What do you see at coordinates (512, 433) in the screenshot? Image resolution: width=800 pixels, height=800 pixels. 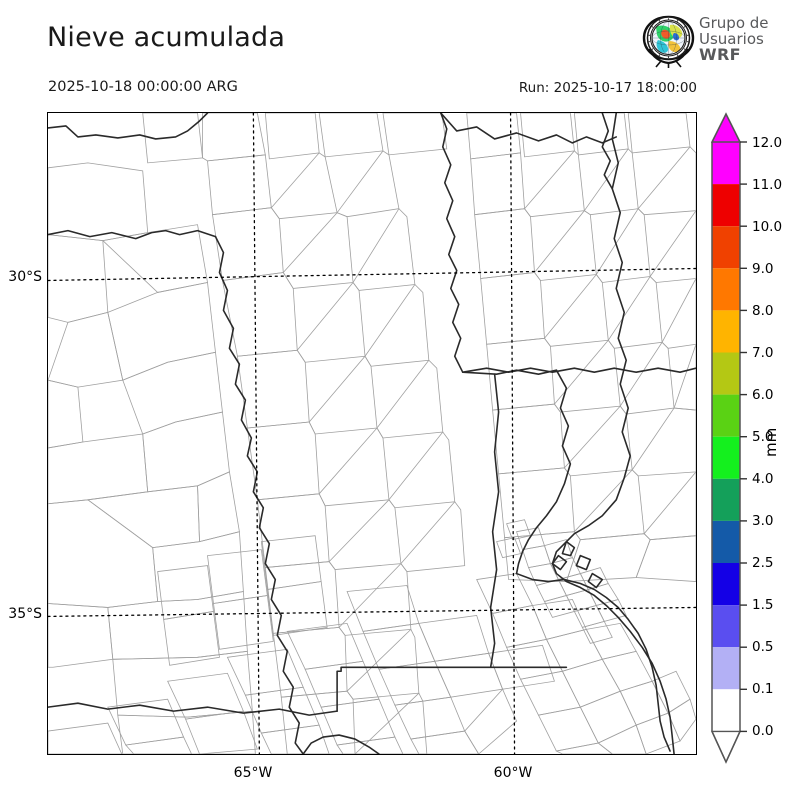 I see `graticule-lon-60w` at bounding box center [512, 433].